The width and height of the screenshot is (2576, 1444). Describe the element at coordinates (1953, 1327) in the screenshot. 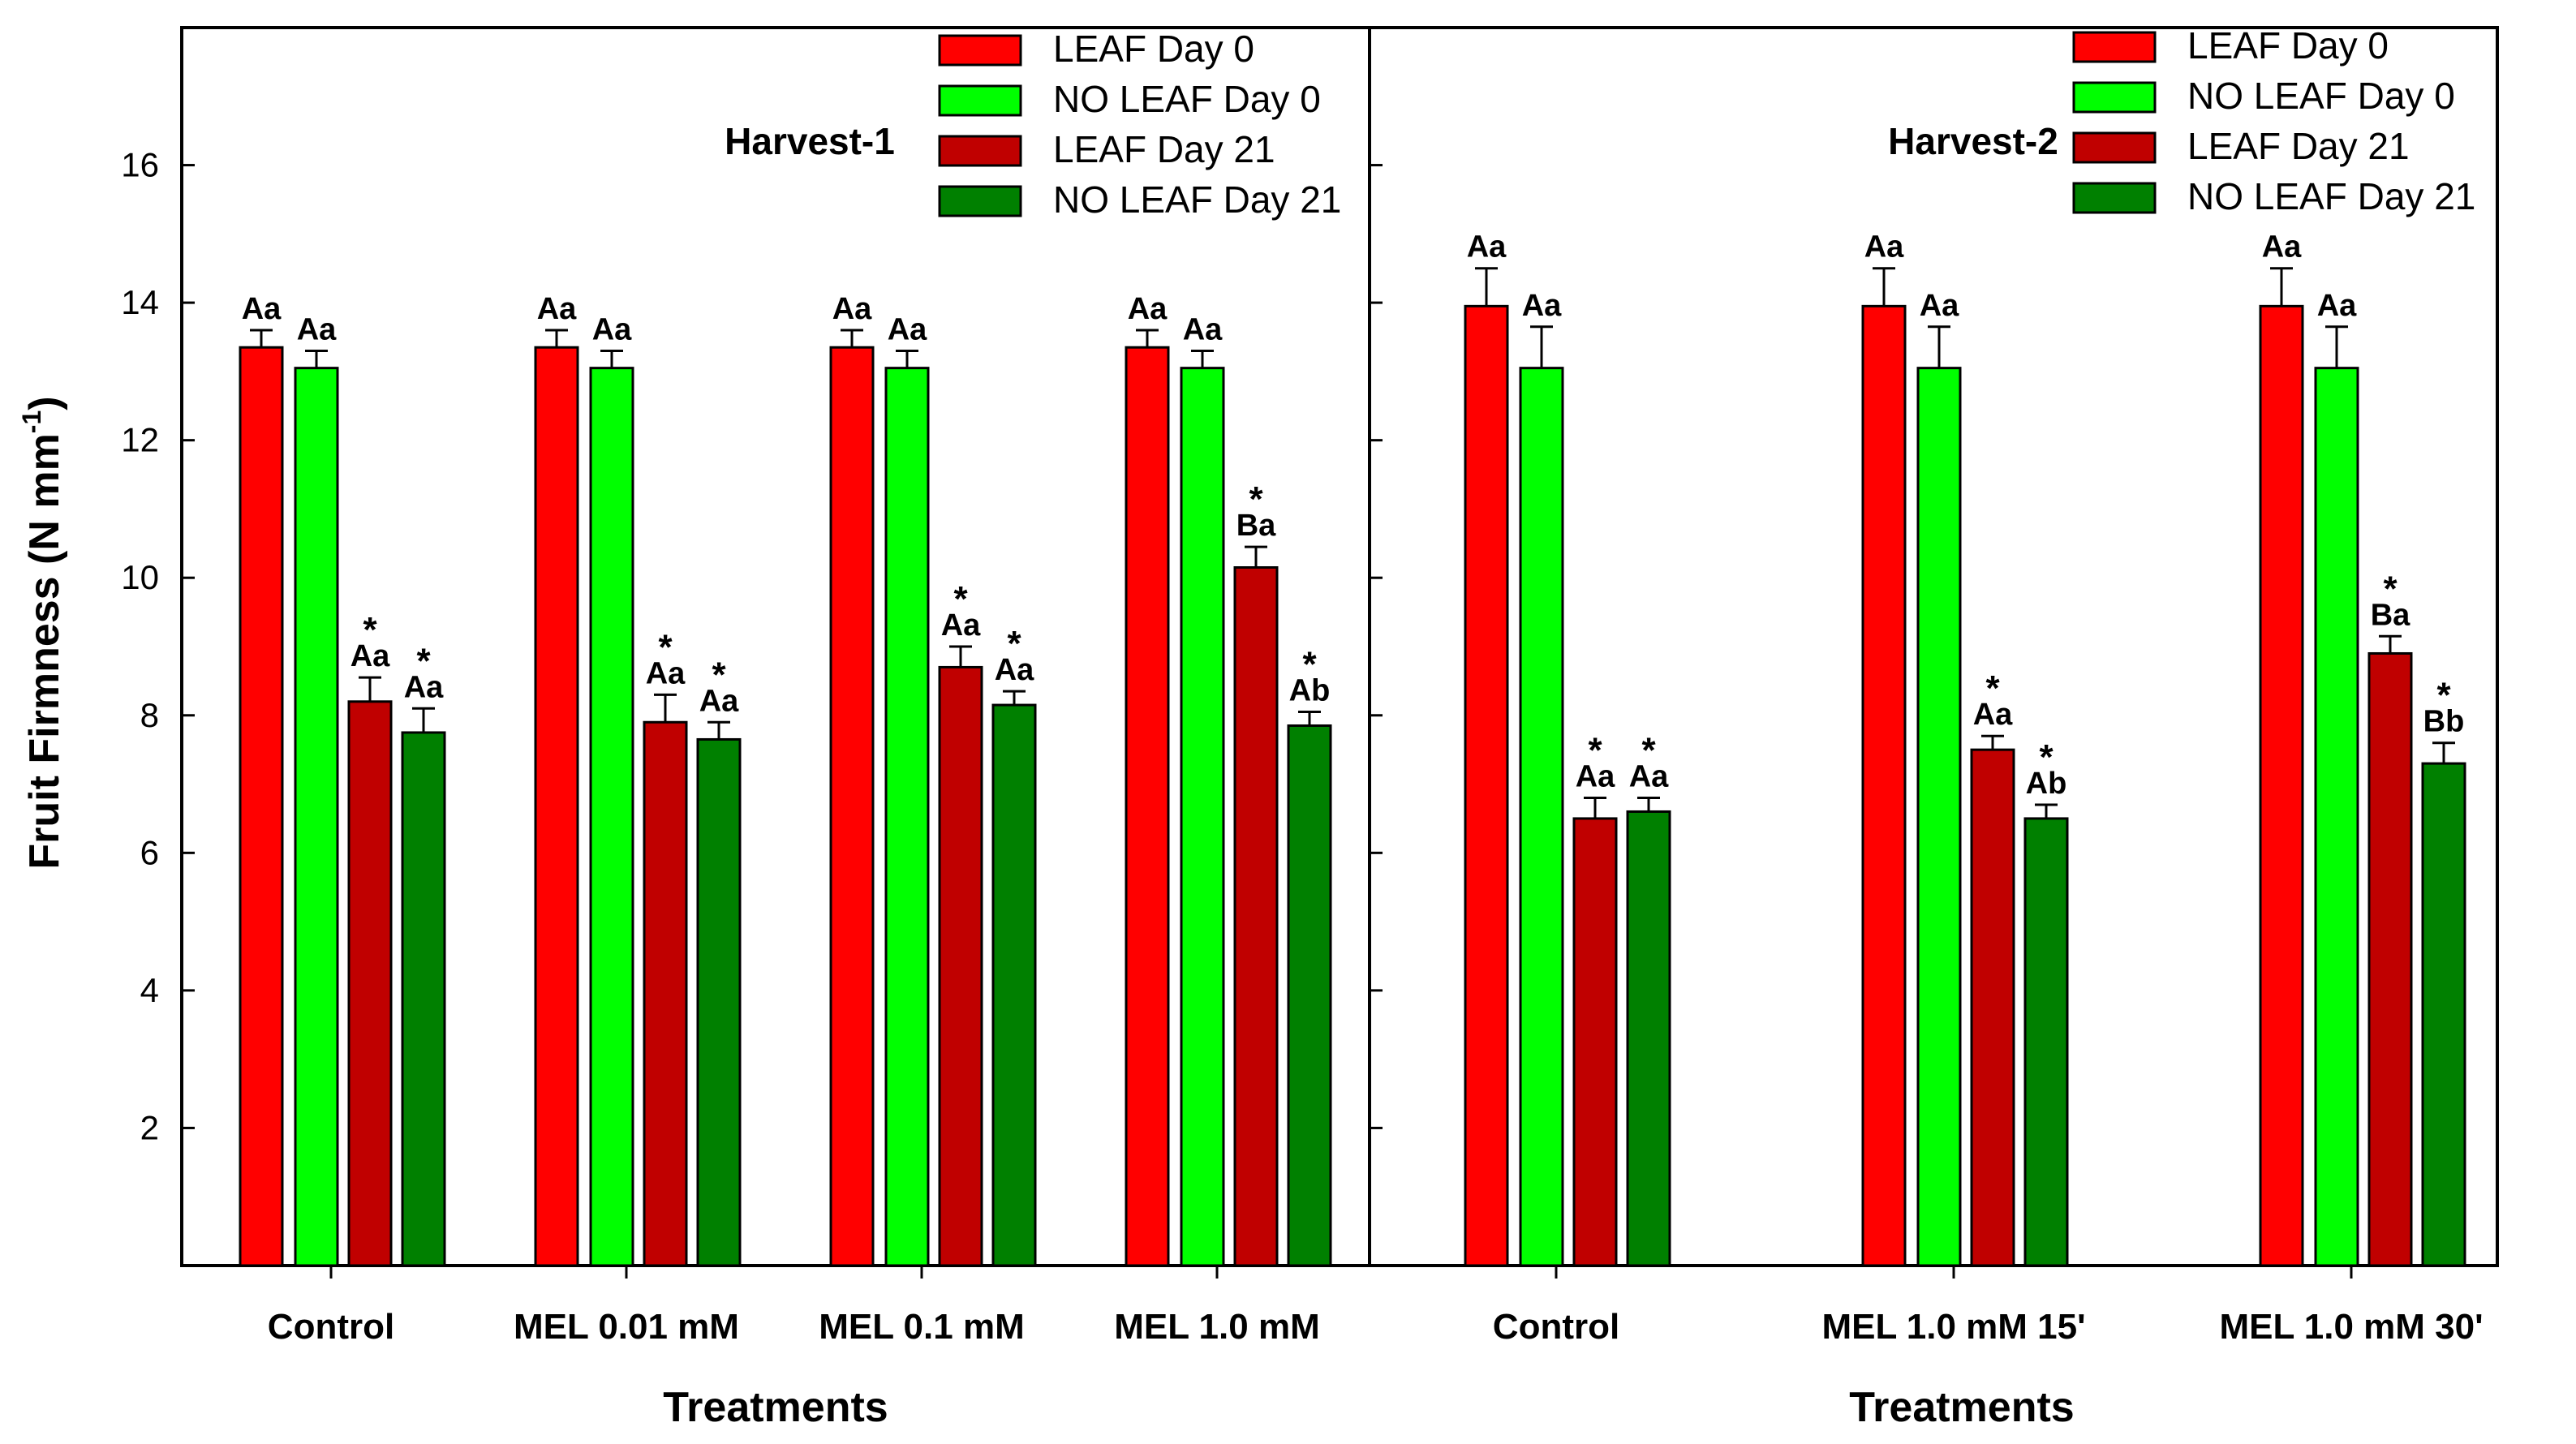

I see `category-label: MEL 1.0 mM 15'` at that location.